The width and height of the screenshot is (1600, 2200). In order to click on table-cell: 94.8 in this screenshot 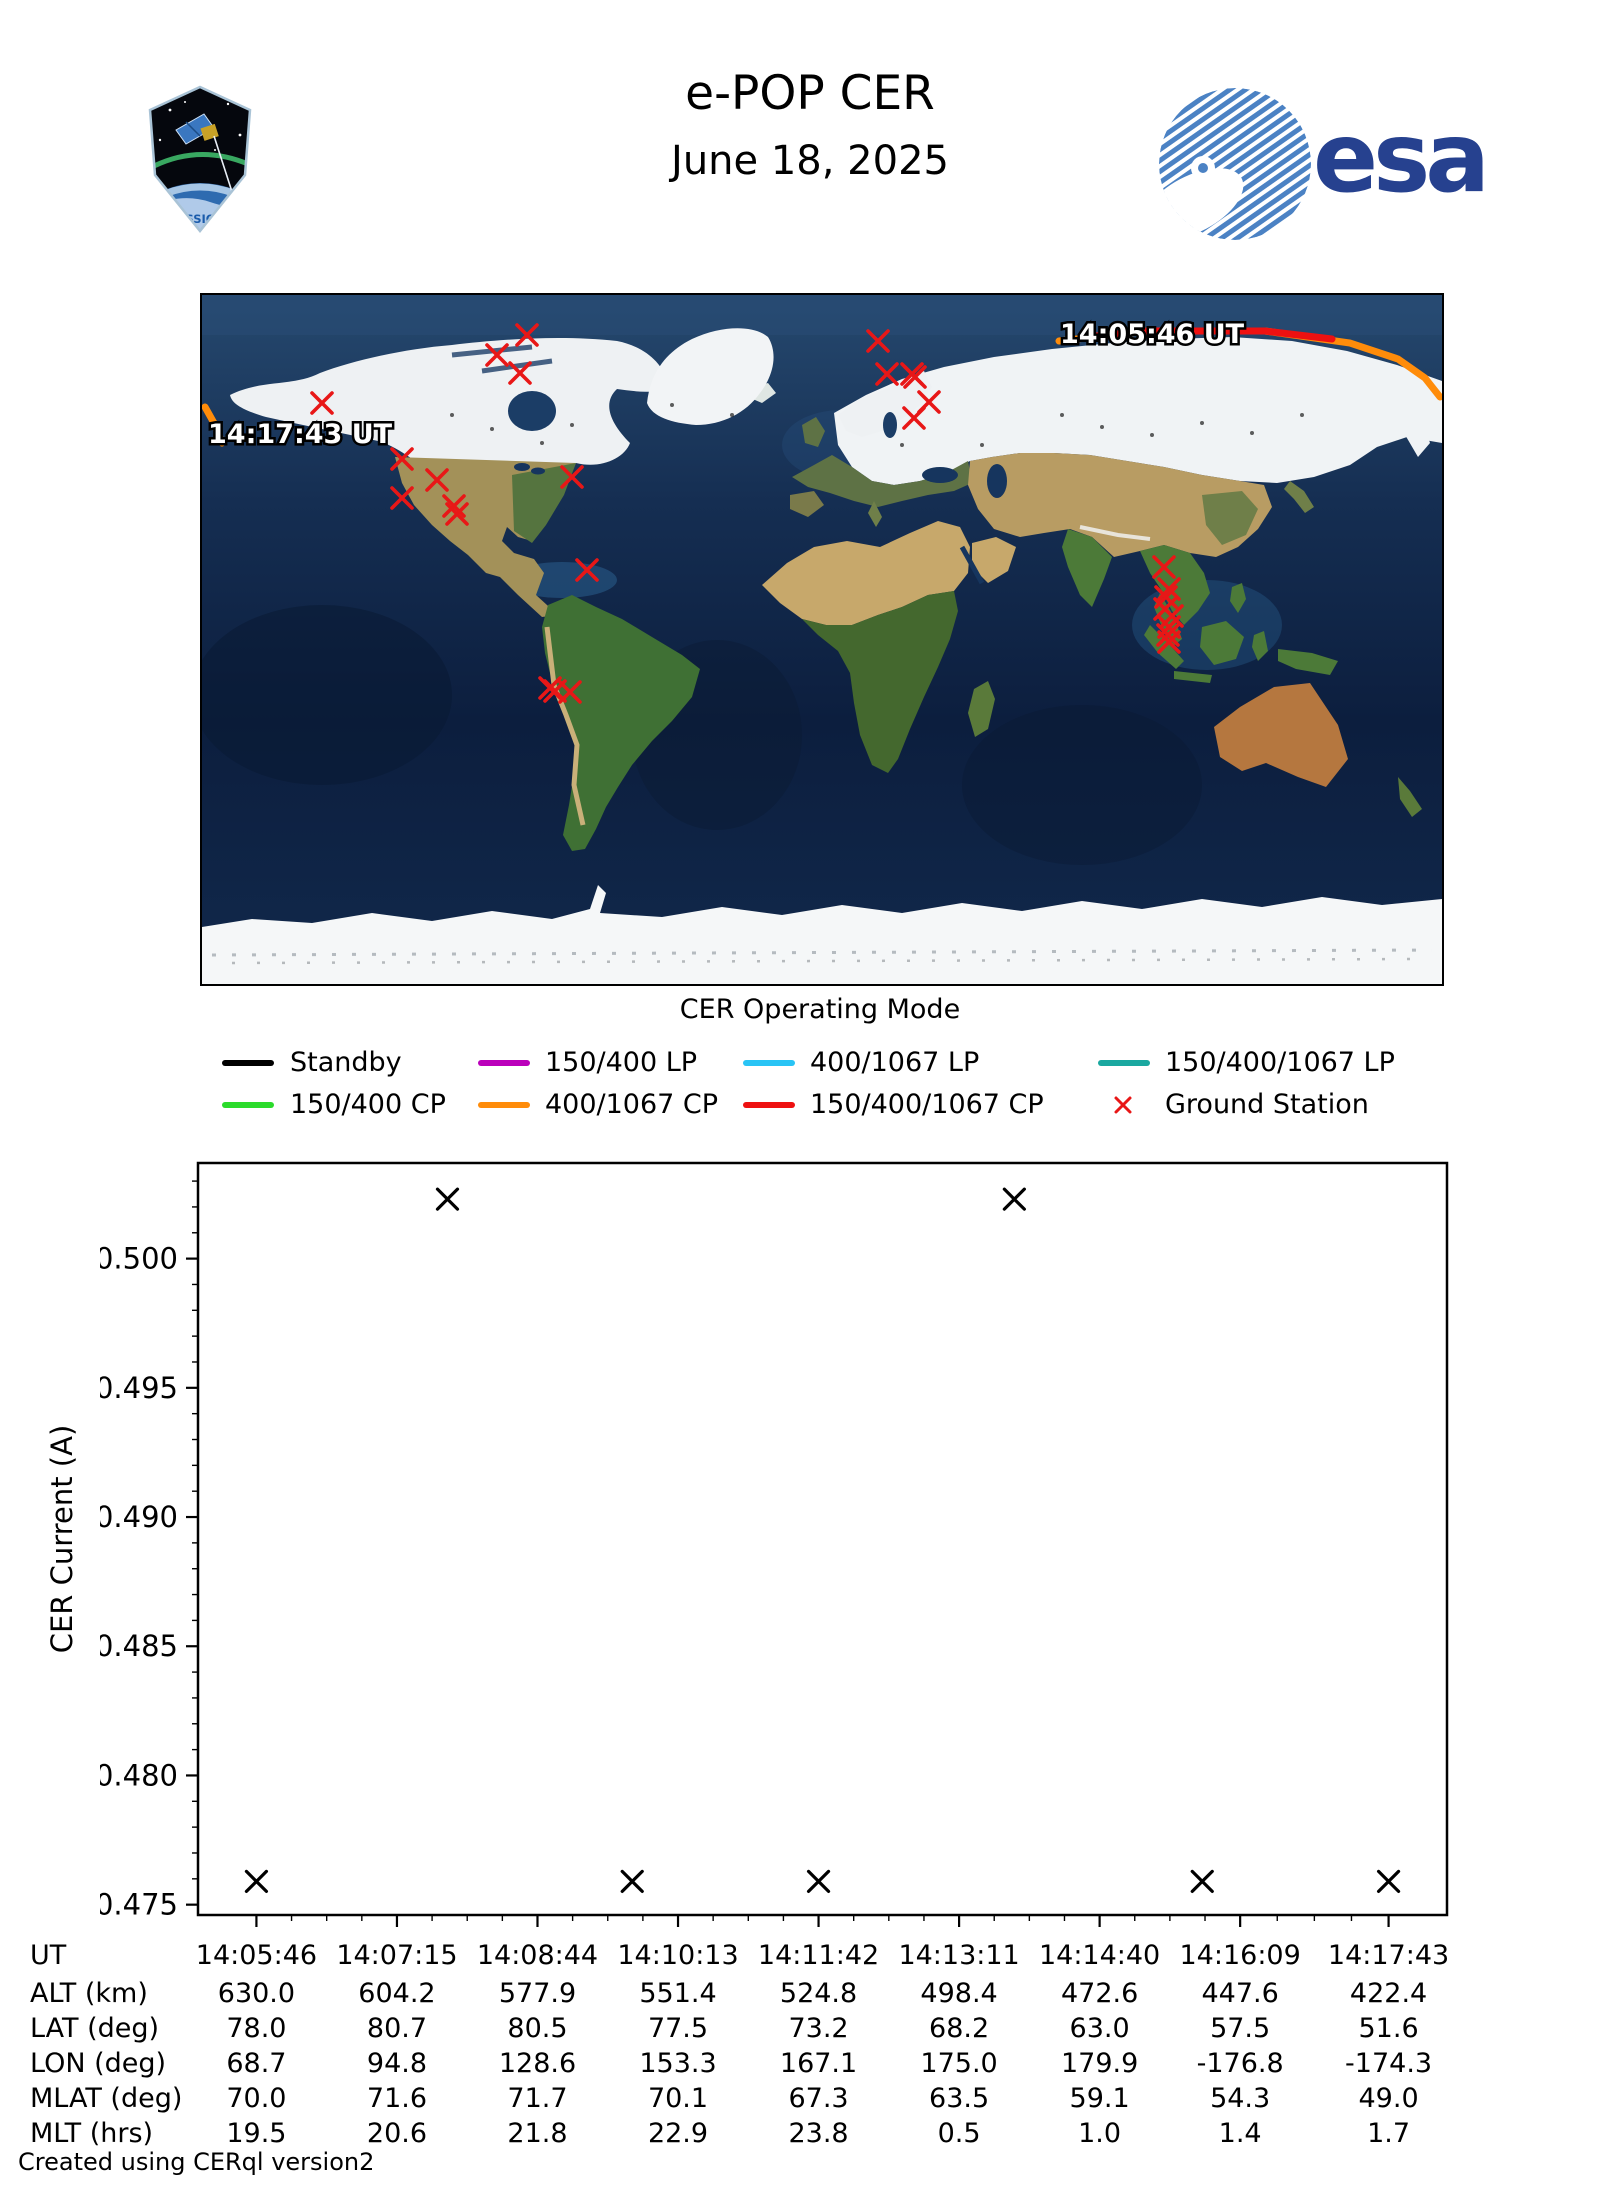, I will do `click(397, 2063)`.